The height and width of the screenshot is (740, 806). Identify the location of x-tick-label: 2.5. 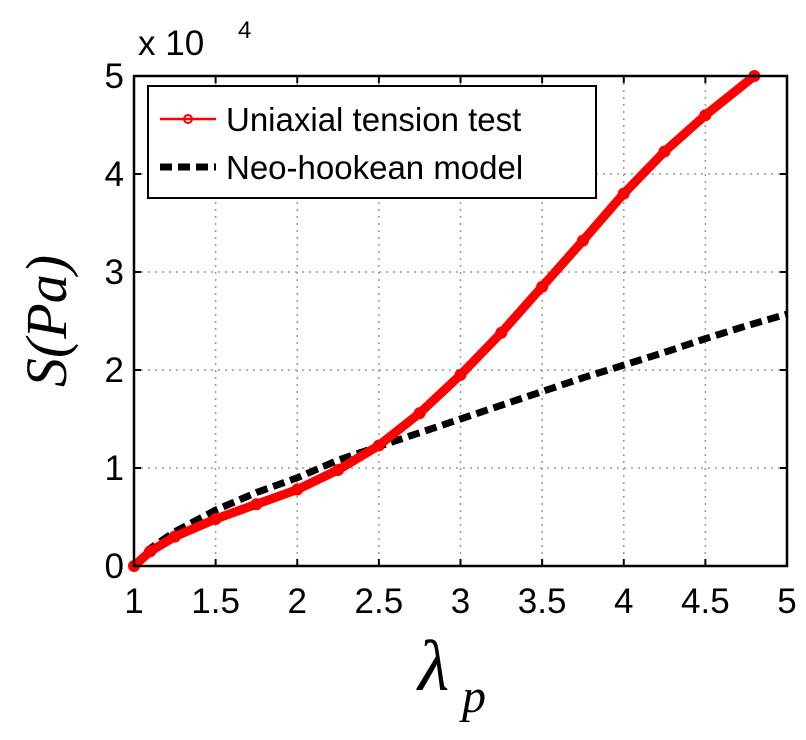
(379, 601).